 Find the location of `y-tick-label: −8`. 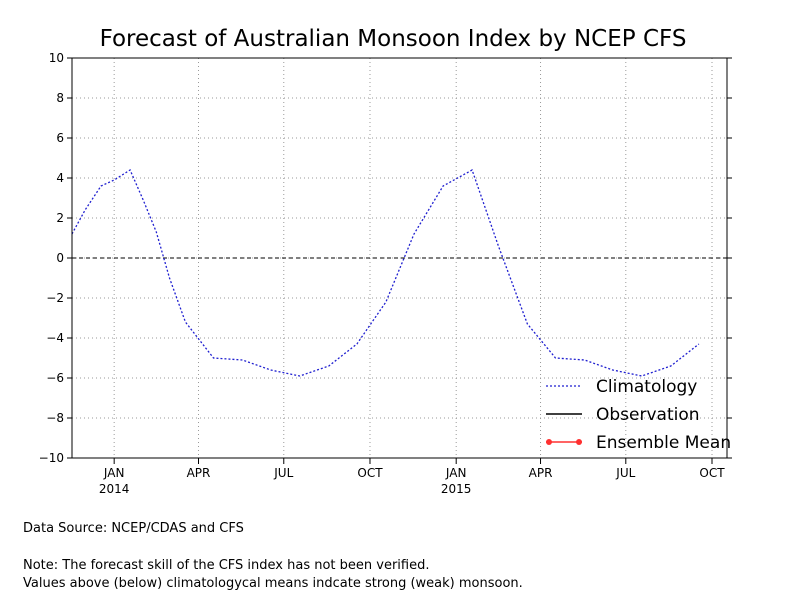

y-tick-label: −8 is located at coordinates (55, 418).